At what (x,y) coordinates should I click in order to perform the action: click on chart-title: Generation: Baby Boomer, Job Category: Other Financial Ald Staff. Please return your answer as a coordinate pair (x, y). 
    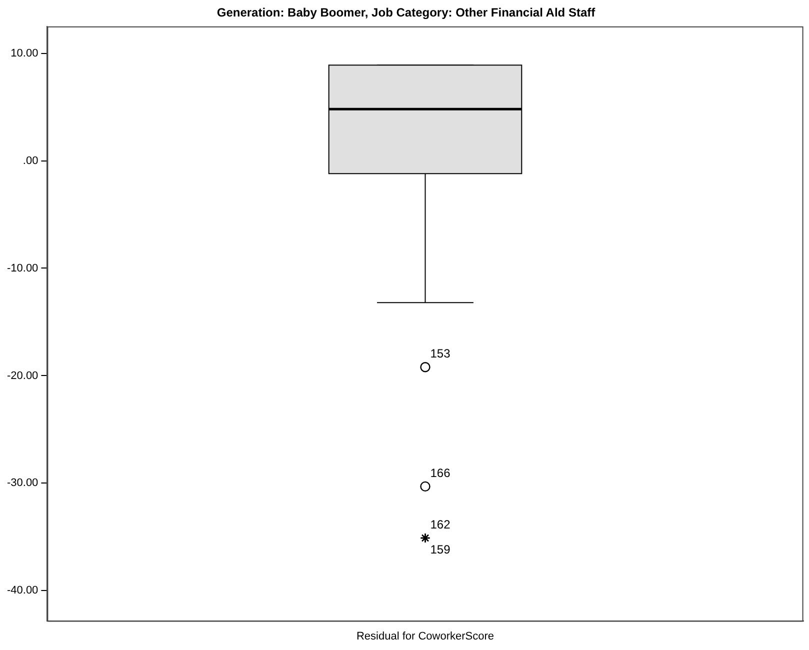
    Looking at the image, I should click on (406, 13).